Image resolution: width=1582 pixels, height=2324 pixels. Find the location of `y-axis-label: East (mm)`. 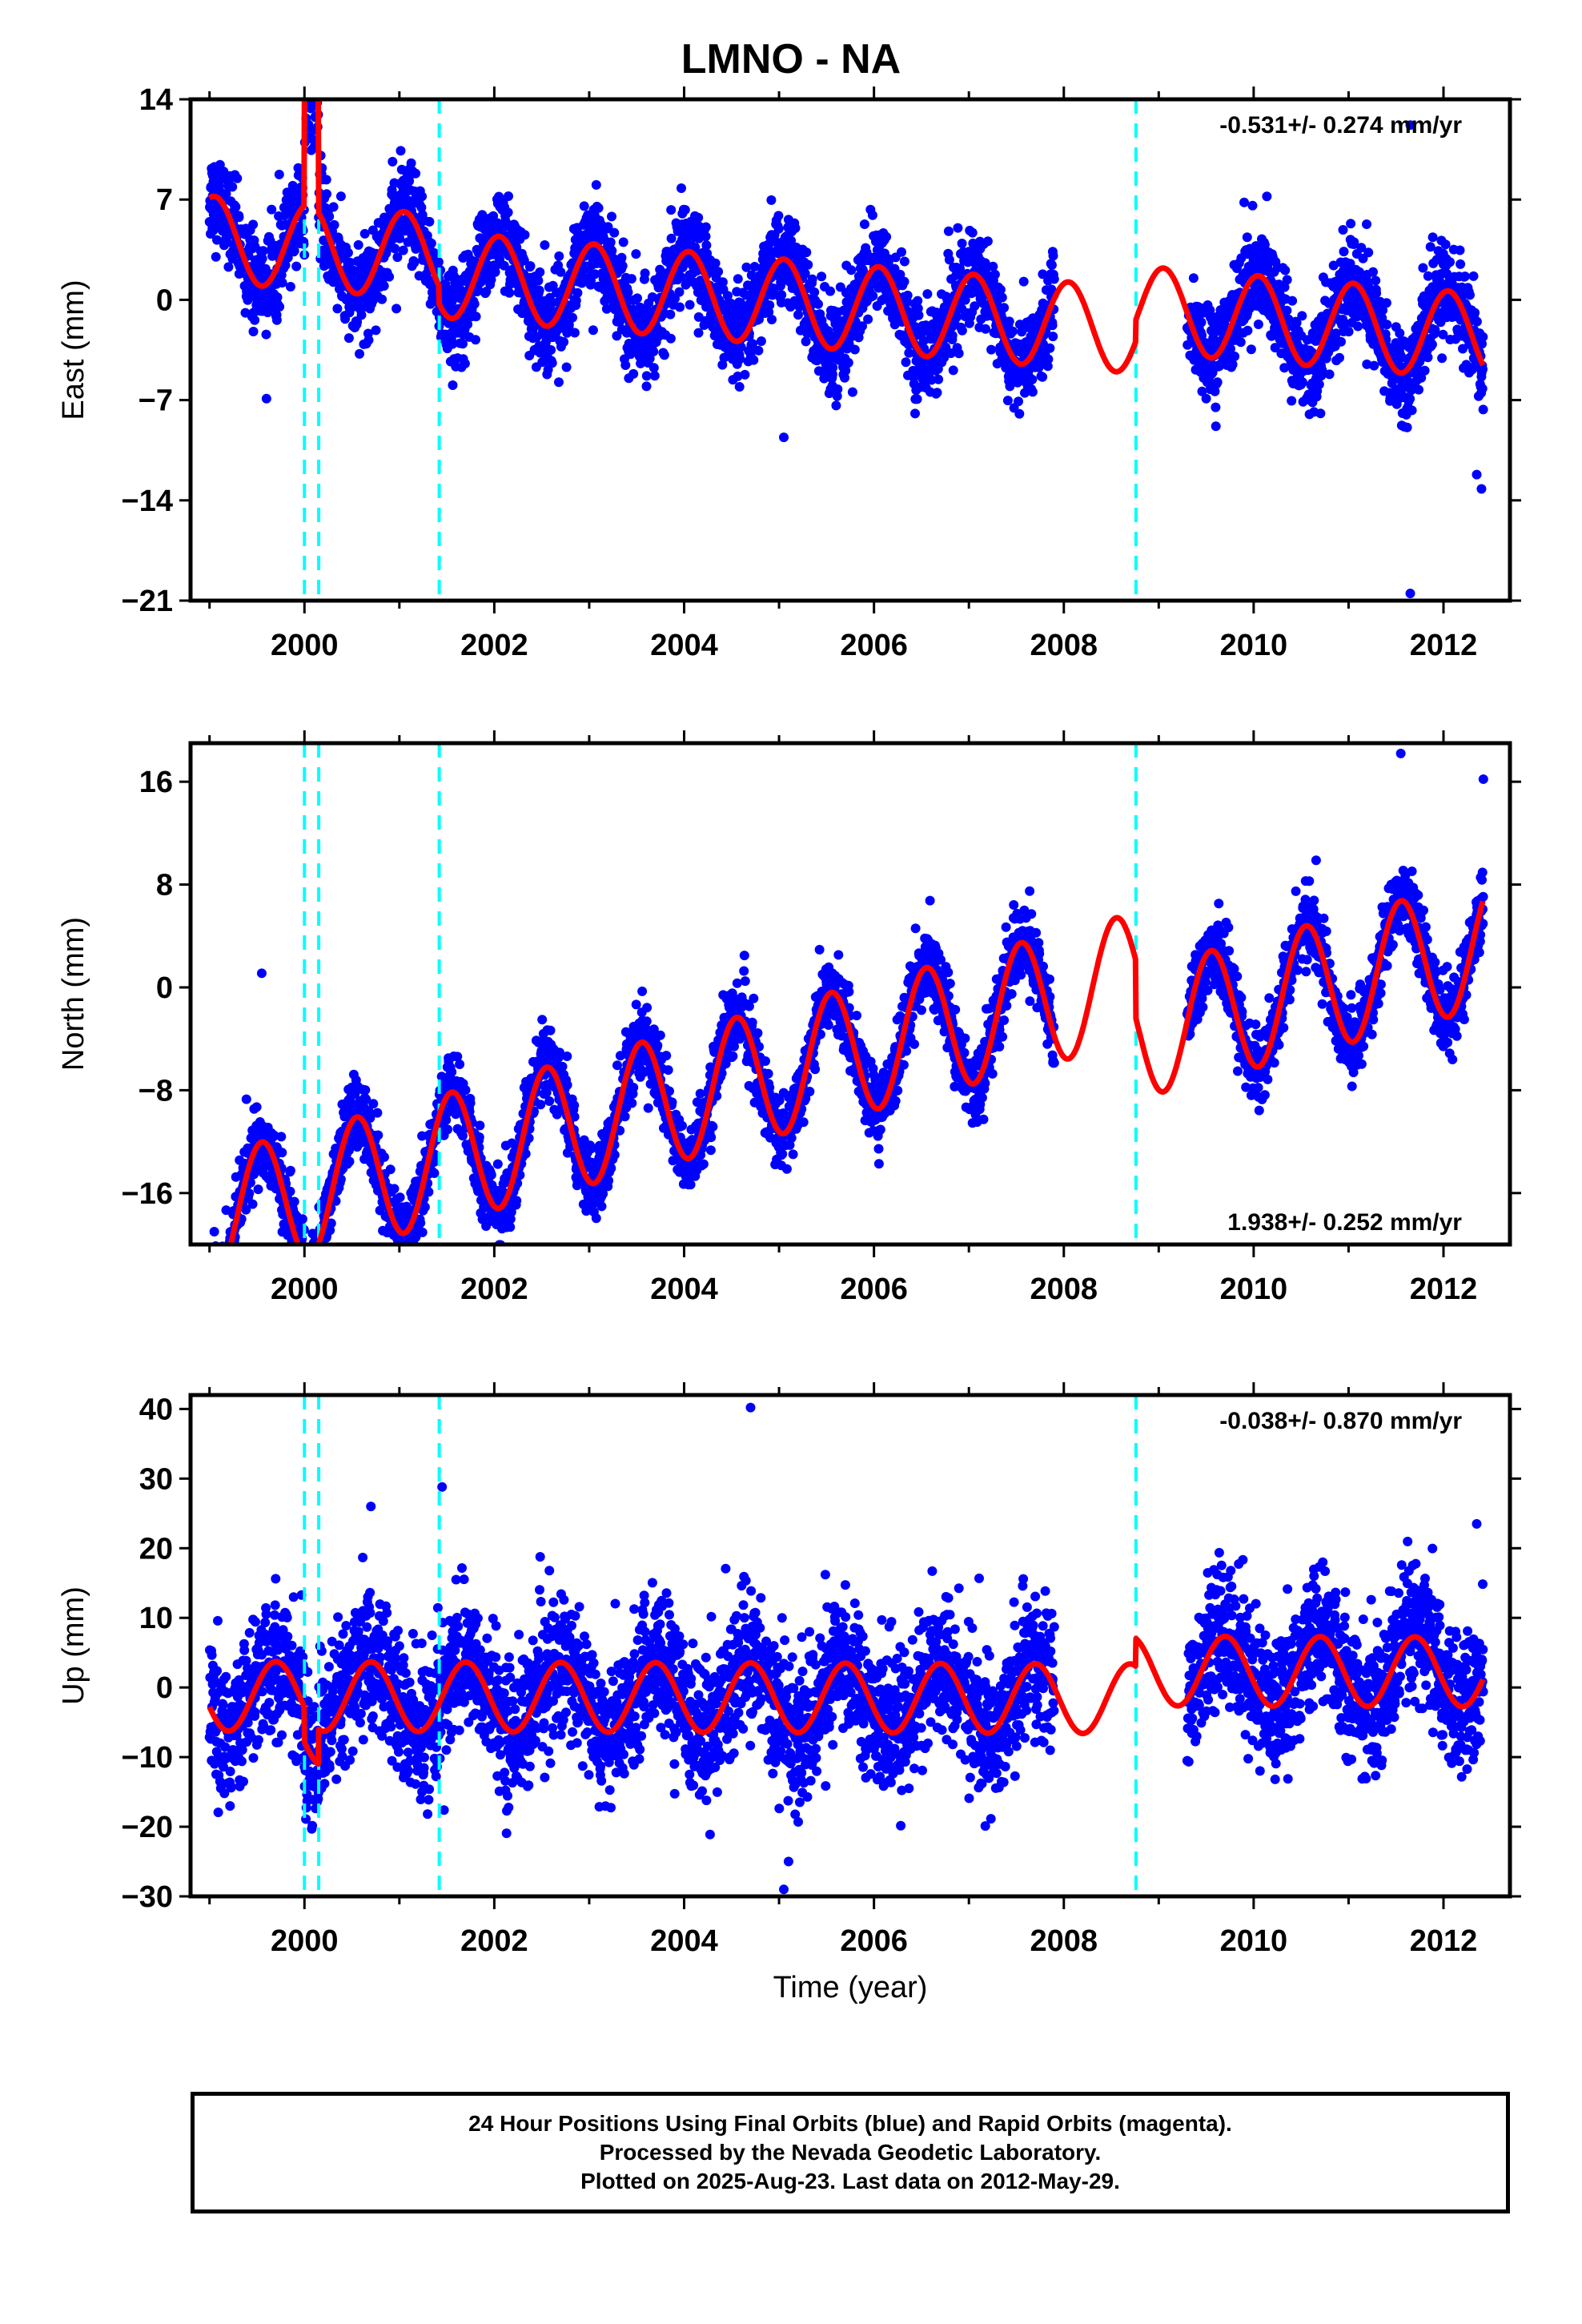

y-axis-label: East (mm) is located at coordinates (74, 349).